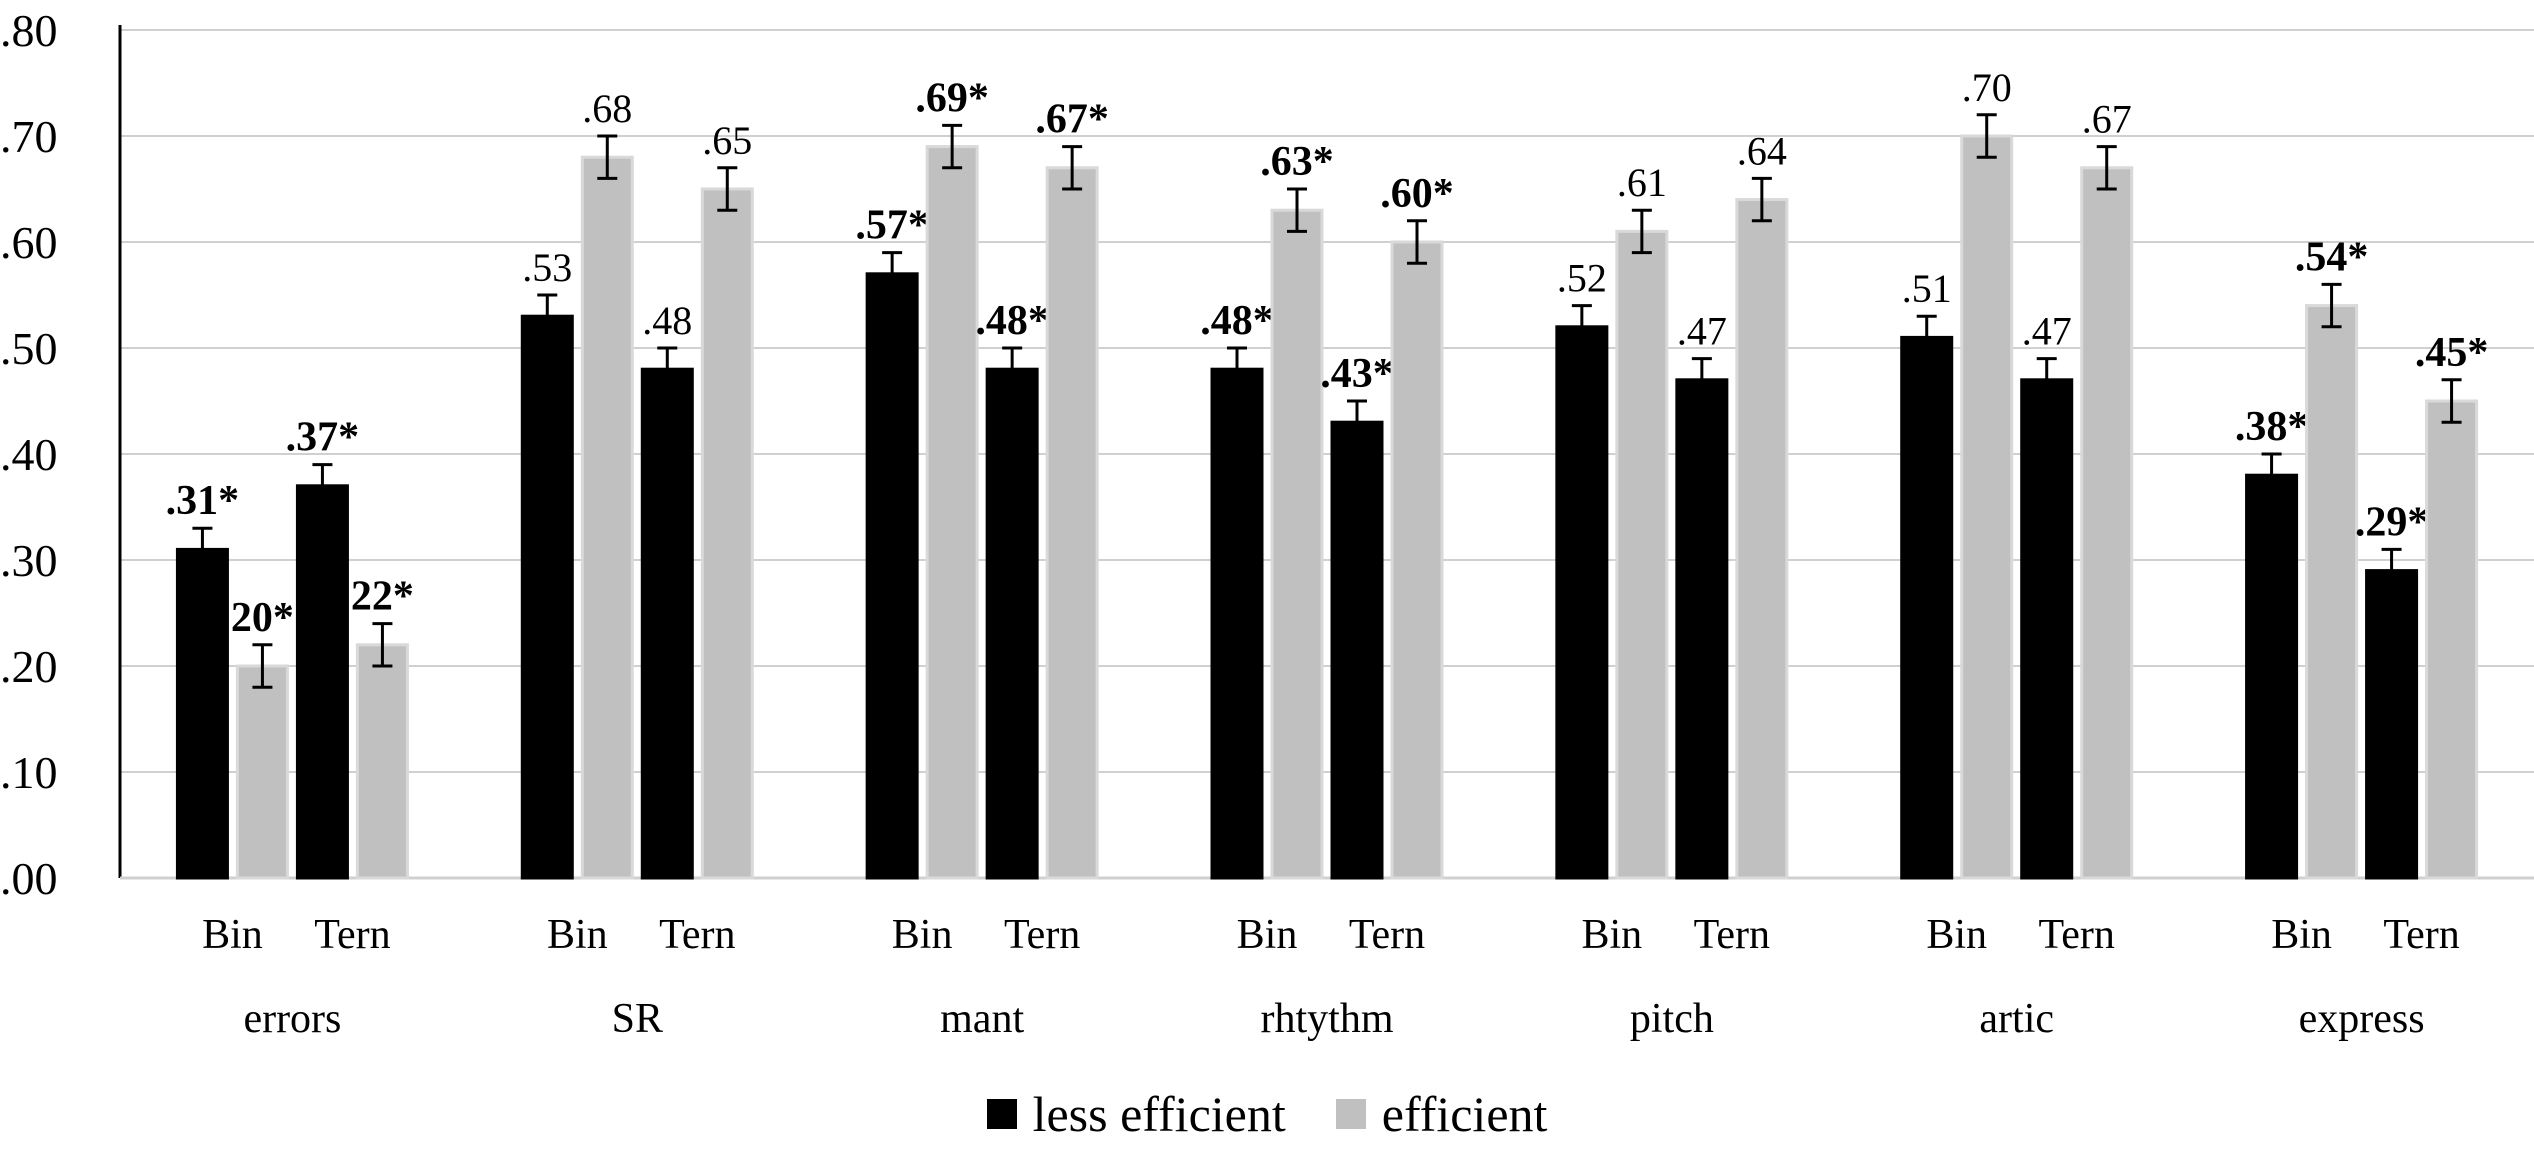 The width and height of the screenshot is (2534, 1153). What do you see at coordinates (1464, 1114) in the screenshot?
I see `legend-label-efficient: efficient` at bounding box center [1464, 1114].